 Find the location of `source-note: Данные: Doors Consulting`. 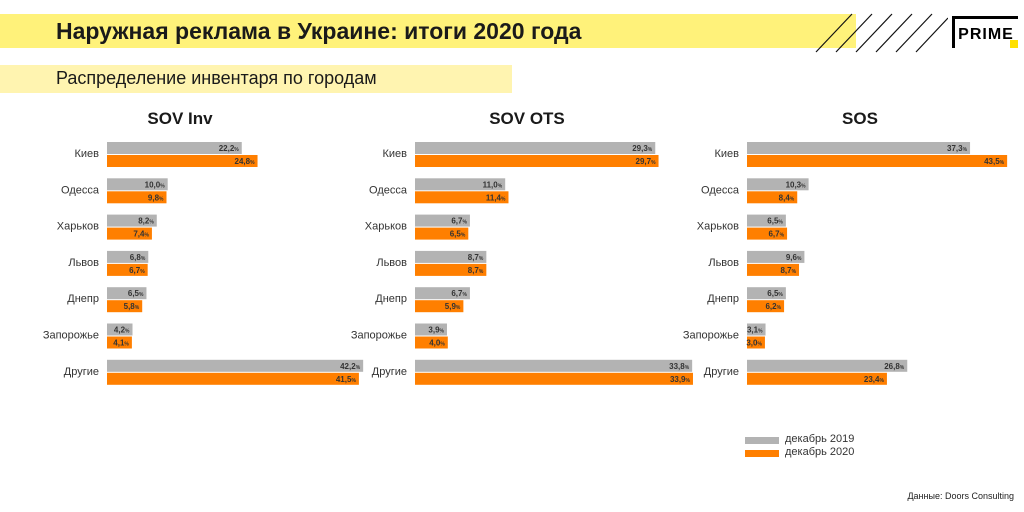

source-note: Данные: Doors Consulting is located at coordinates (960, 496).